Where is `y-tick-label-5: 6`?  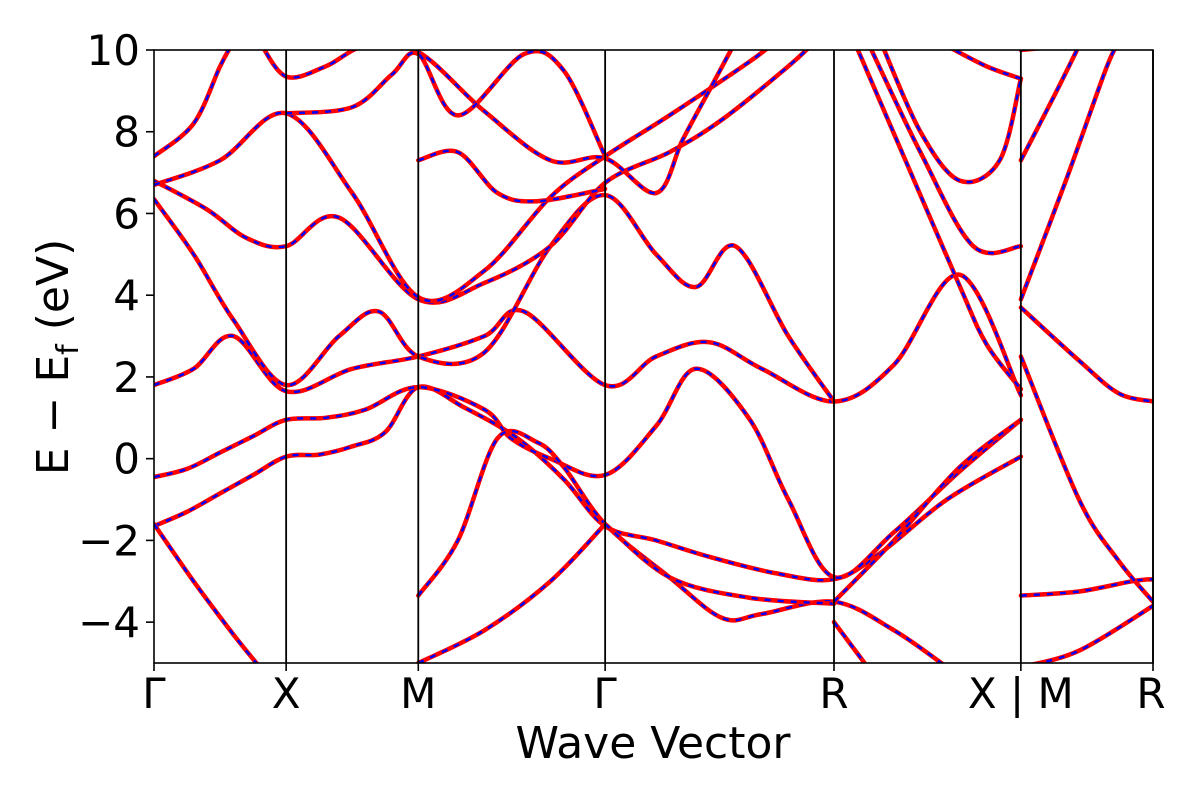
y-tick-label-5: 6 is located at coordinates (126, 213).